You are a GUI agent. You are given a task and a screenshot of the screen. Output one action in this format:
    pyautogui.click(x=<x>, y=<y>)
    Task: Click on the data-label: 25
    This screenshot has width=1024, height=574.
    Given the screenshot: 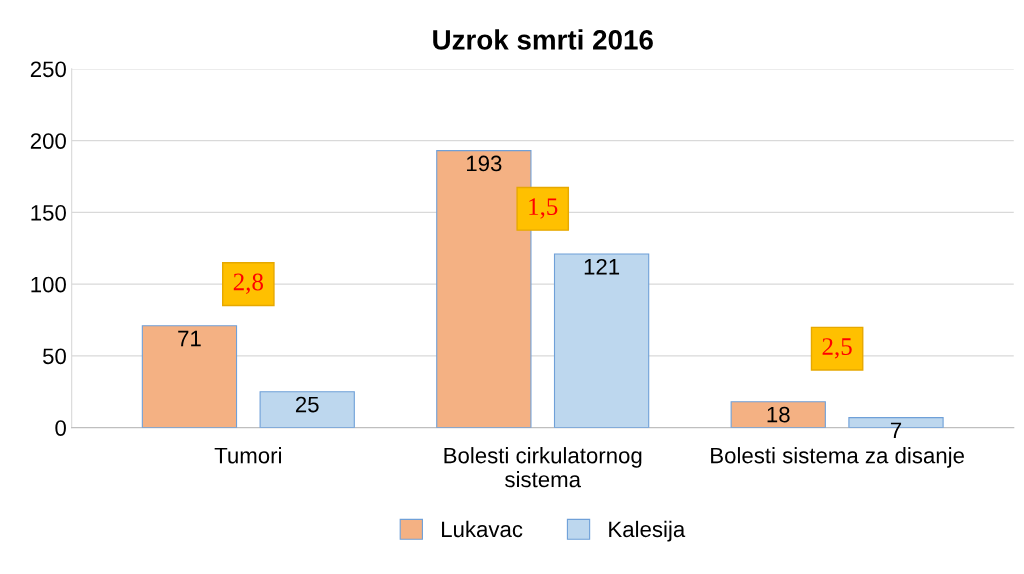 What is the action you would take?
    pyautogui.click(x=307, y=404)
    